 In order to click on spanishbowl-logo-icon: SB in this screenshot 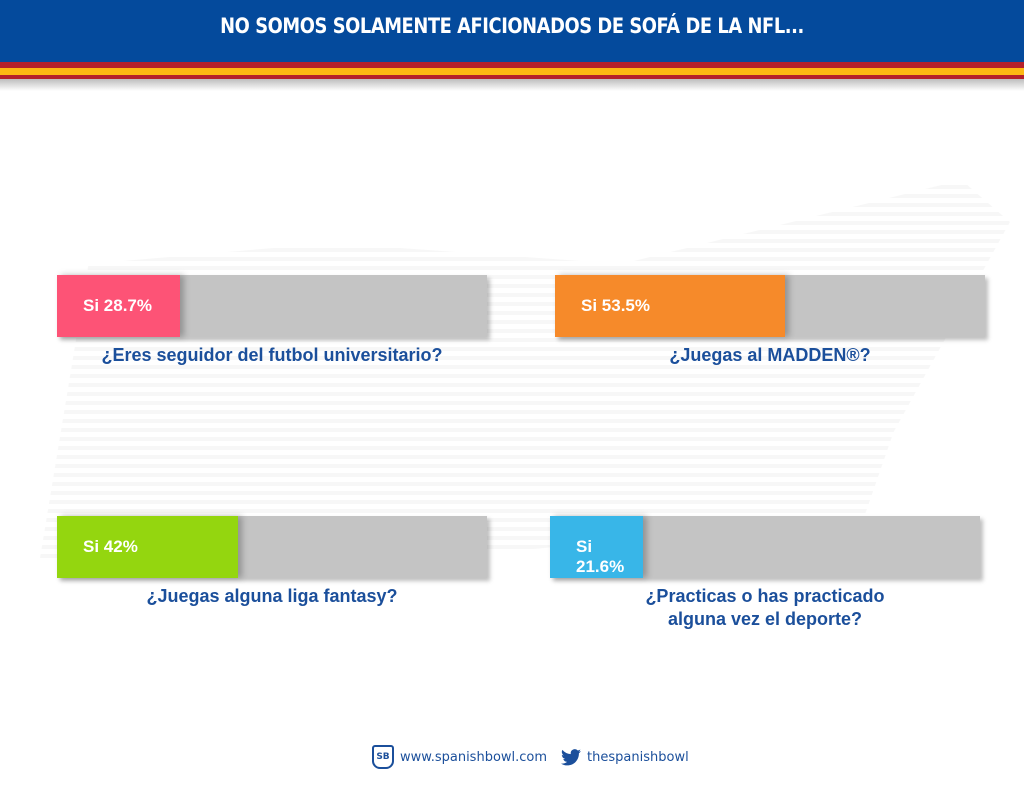, I will do `click(383, 757)`.